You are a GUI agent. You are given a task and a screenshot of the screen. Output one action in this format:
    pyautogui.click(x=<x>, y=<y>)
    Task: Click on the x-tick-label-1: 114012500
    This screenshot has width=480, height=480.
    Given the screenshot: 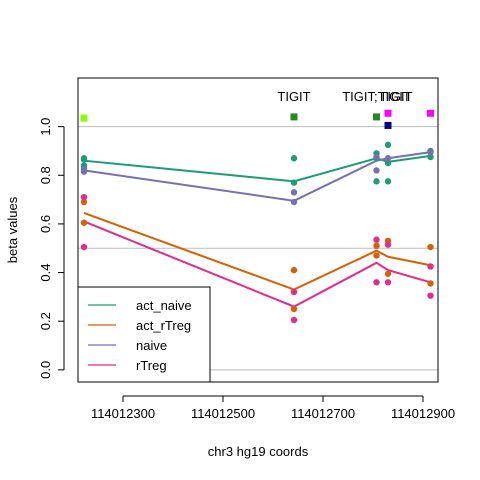 What is the action you would take?
    pyautogui.click(x=223, y=413)
    